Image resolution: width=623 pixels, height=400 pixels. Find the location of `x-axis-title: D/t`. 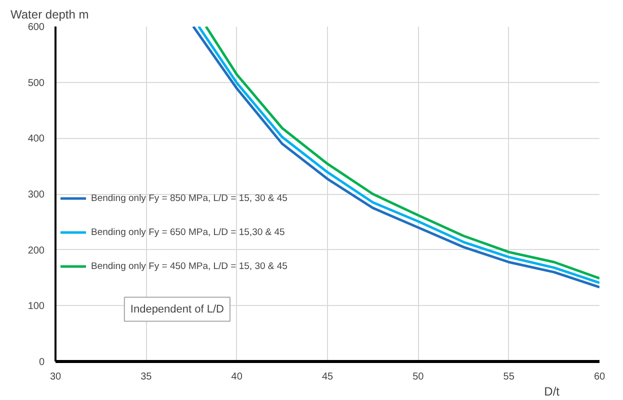

x-axis-title: D/t is located at coordinates (552, 391).